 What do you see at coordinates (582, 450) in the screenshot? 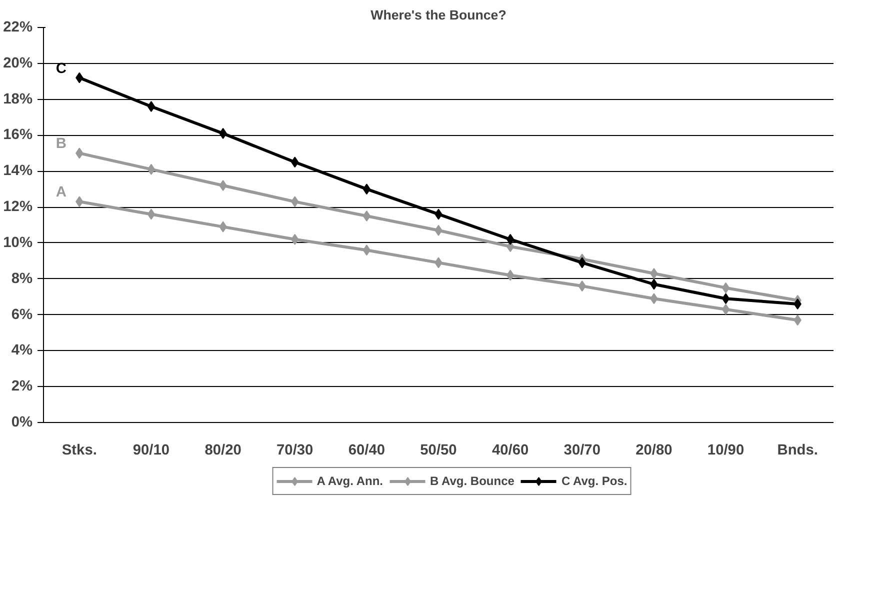
I see `x-tick-label: 30/70` at bounding box center [582, 450].